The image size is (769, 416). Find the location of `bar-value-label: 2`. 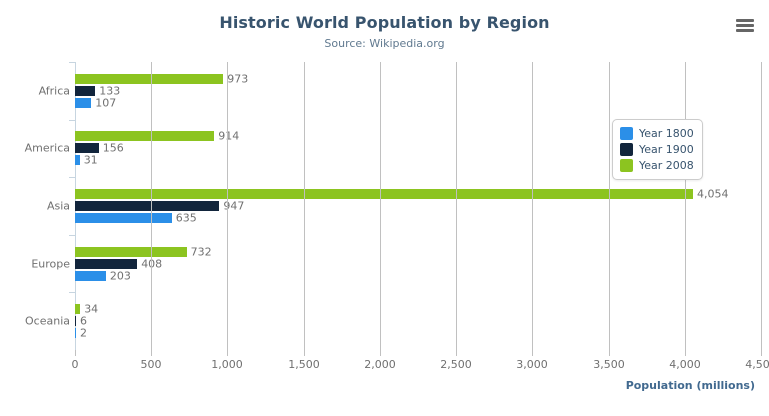

bar-value-label: 2 is located at coordinates (83, 333).